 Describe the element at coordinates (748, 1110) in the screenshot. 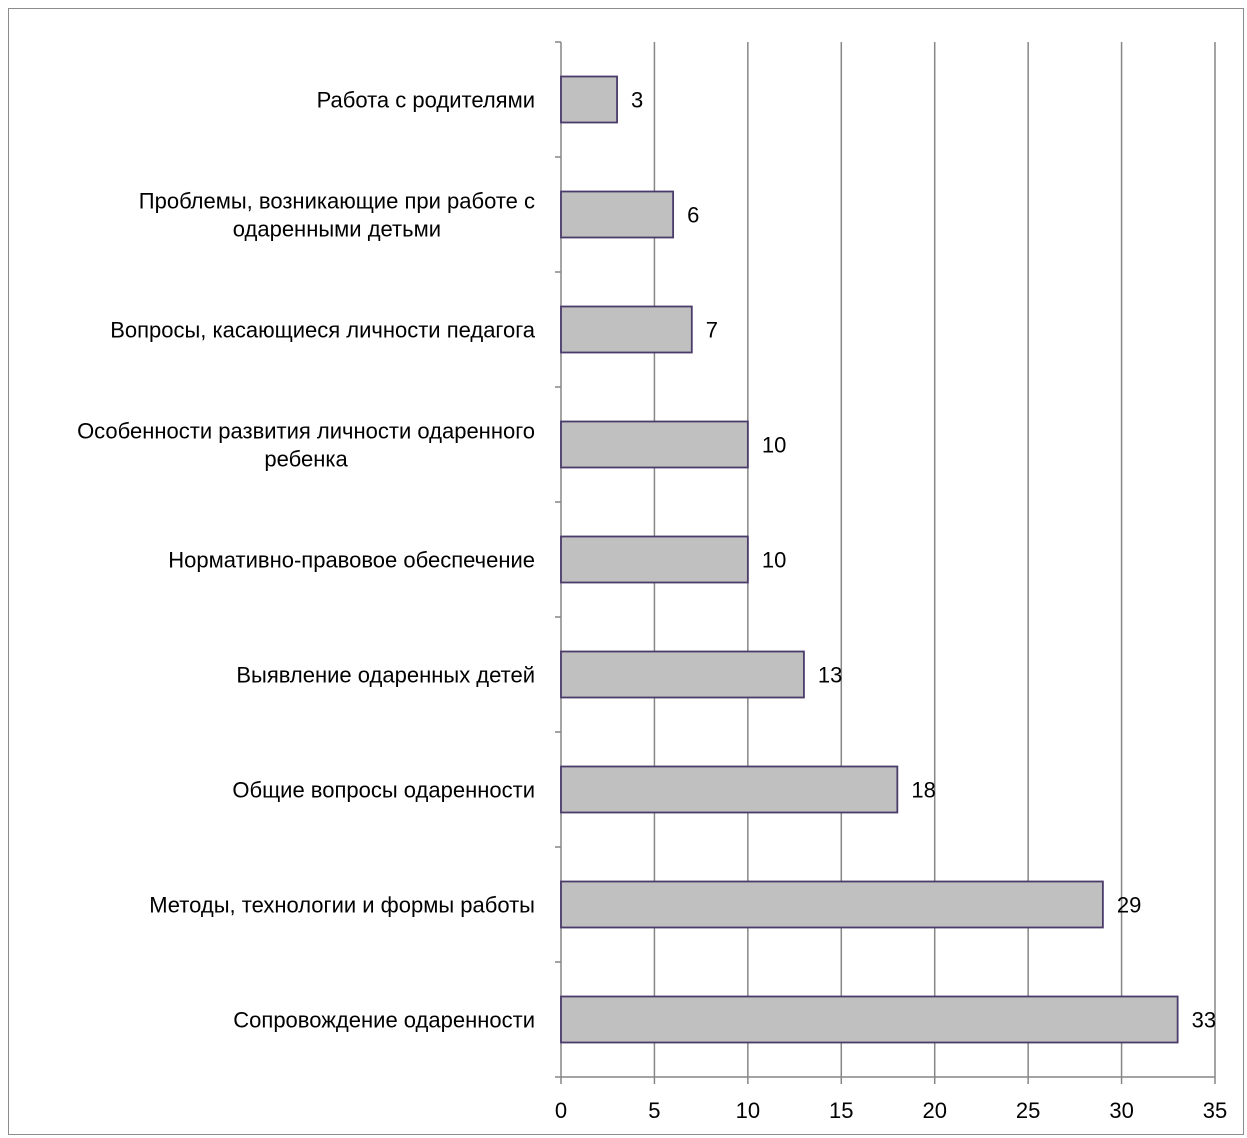

I see `x-tick-label-2: 10` at that location.